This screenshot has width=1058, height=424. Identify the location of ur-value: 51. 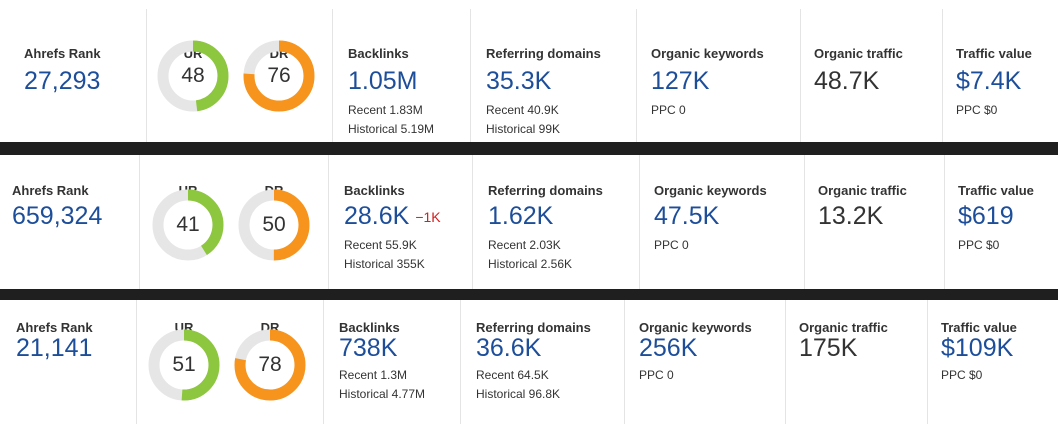
(184, 364).